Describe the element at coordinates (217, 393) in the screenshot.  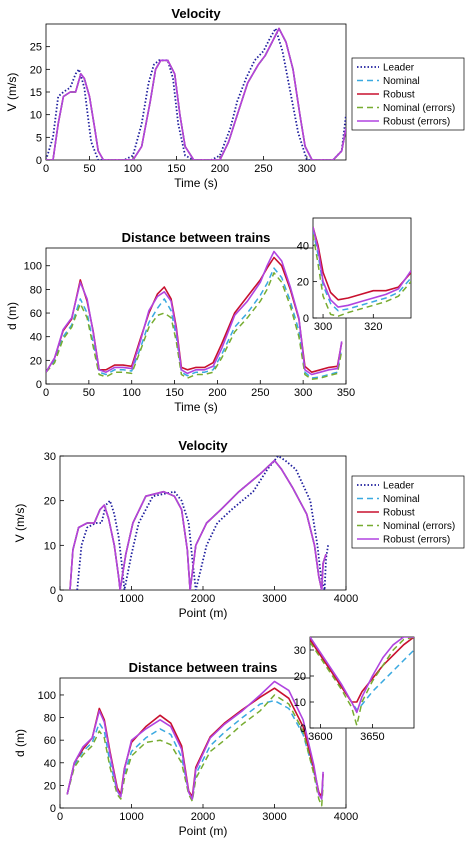
I see `x-tick-label: 200` at that location.